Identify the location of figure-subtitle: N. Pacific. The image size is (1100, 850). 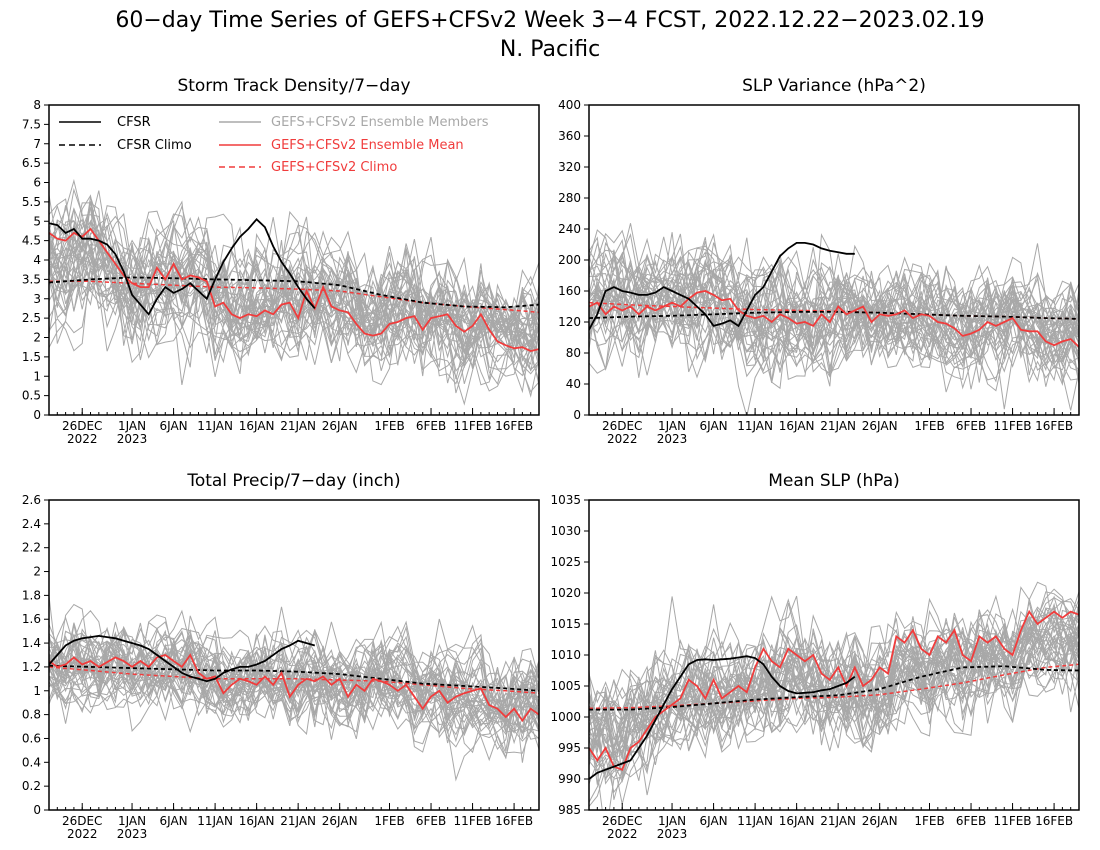
(550, 49).